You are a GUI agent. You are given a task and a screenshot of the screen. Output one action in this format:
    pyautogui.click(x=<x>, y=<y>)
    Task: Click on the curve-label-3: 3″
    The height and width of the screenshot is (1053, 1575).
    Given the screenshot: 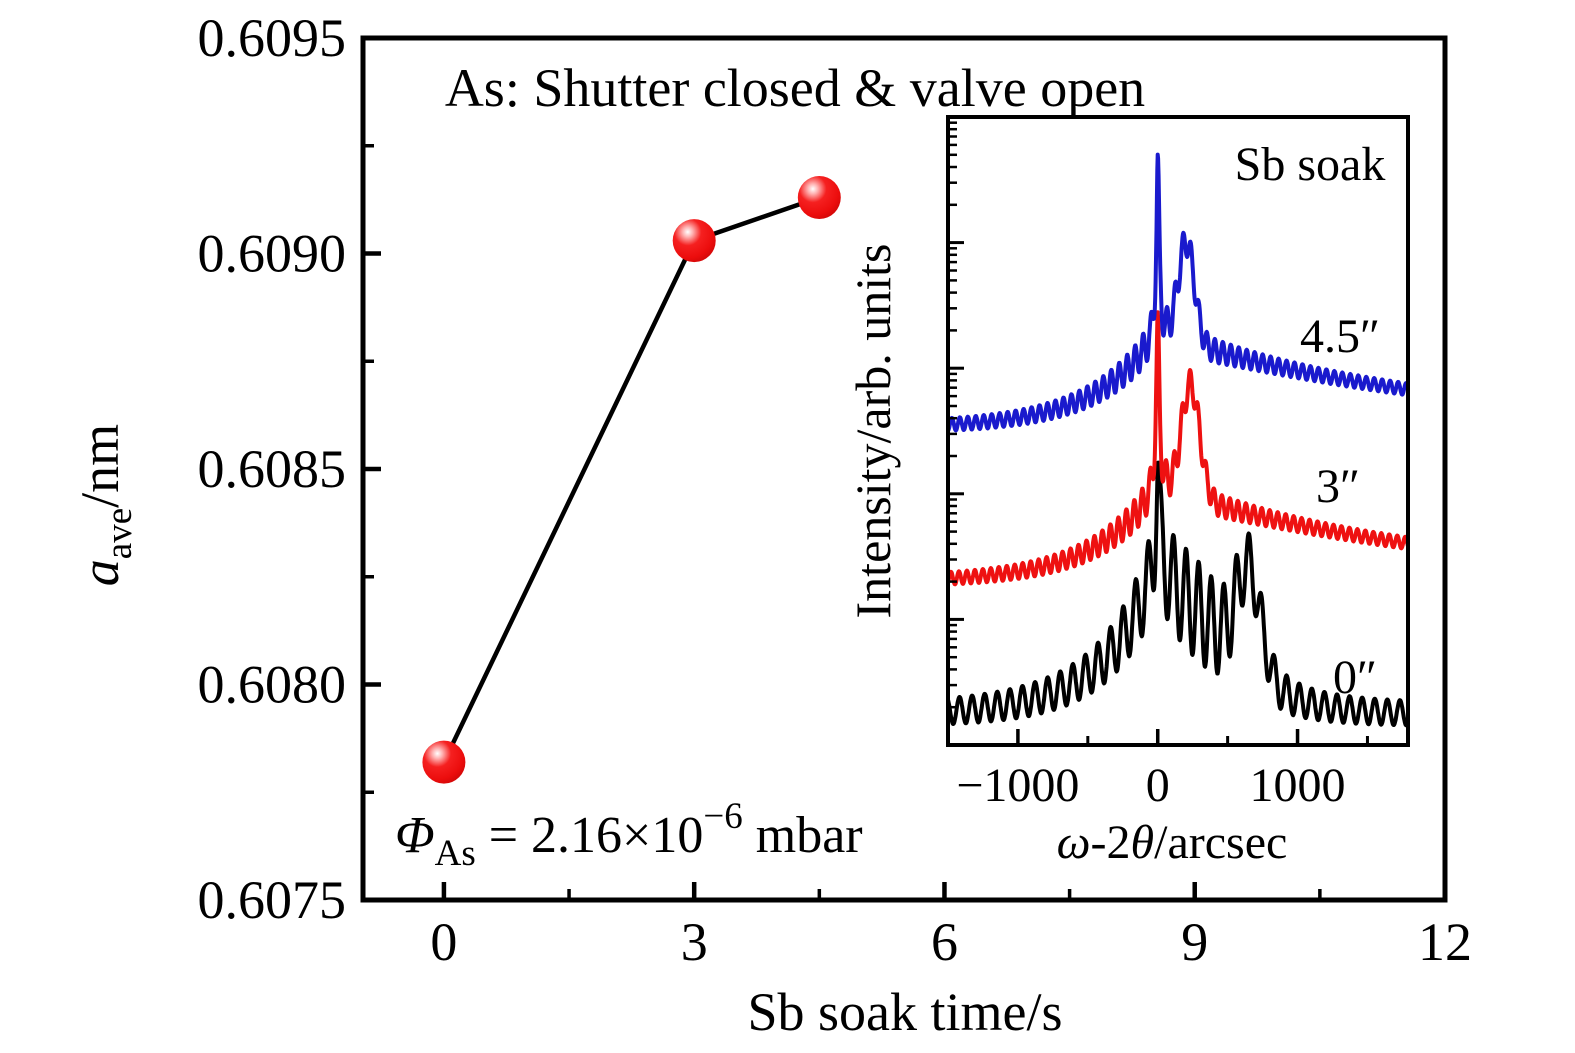 What is the action you would take?
    pyautogui.click(x=1338, y=486)
    